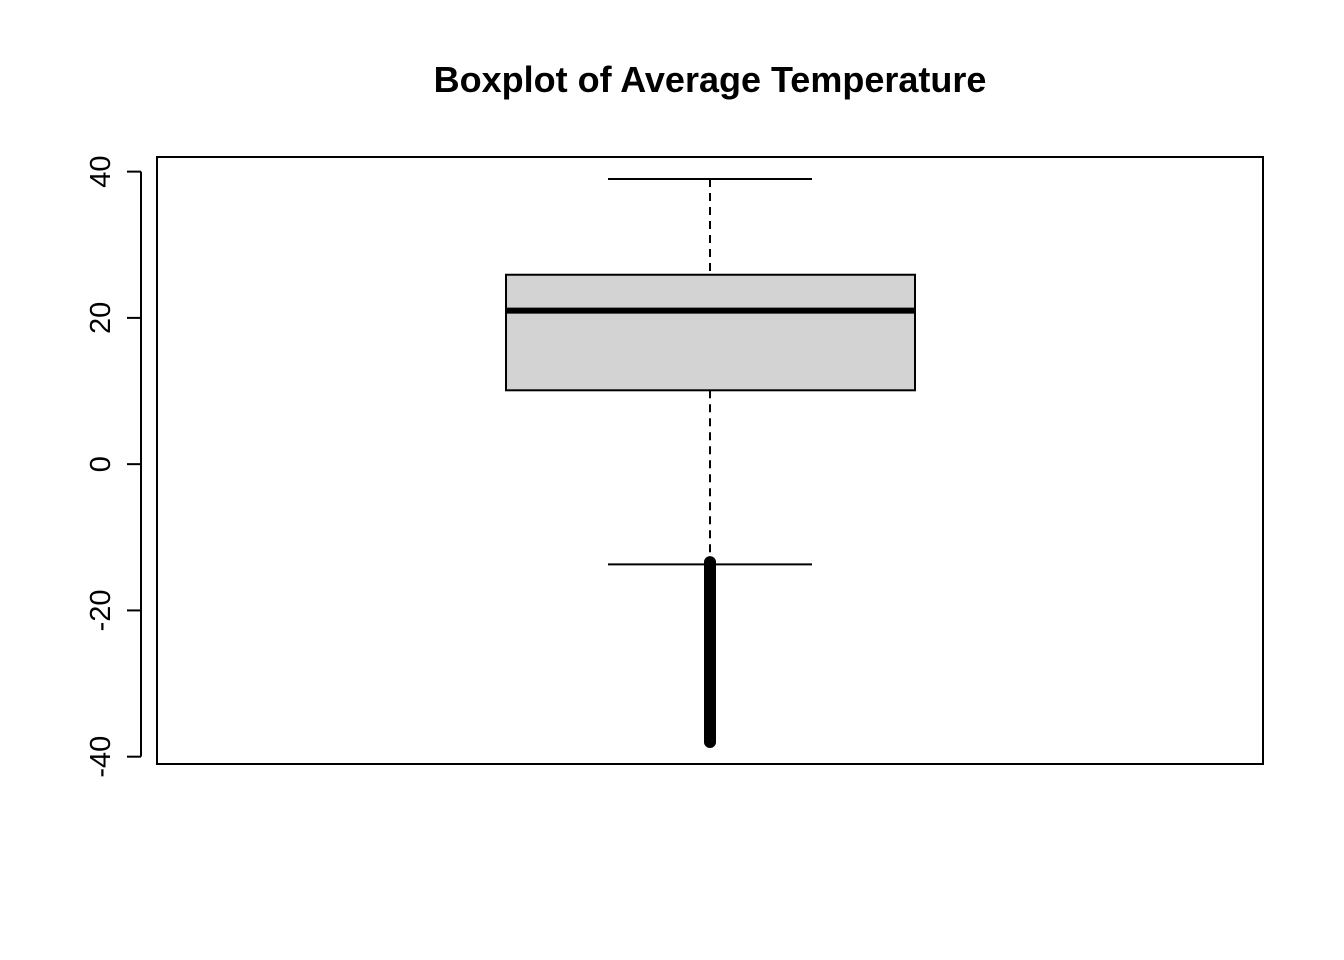 This screenshot has height=960, width=1344. What do you see at coordinates (101, 757) in the screenshot?
I see `y-tick-label: -40` at bounding box center [101, 757].